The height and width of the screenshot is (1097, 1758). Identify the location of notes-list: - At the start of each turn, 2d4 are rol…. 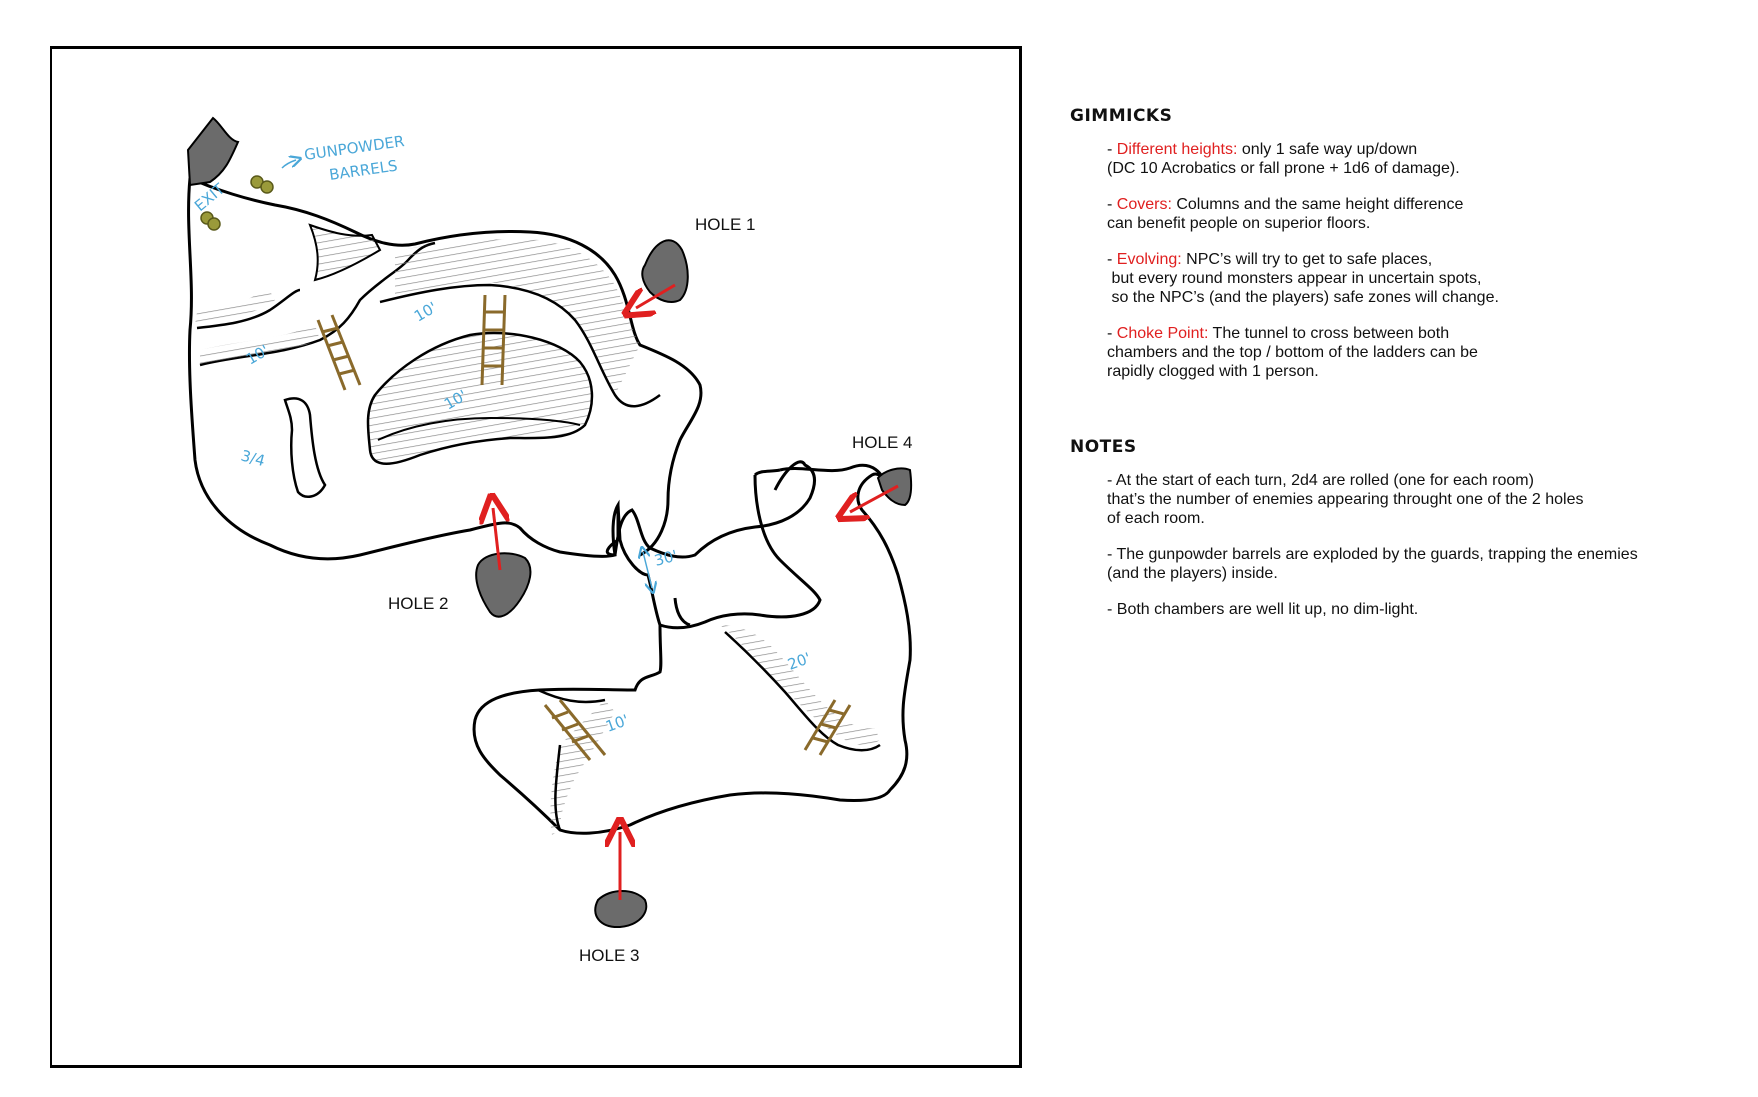
(1428, 545).